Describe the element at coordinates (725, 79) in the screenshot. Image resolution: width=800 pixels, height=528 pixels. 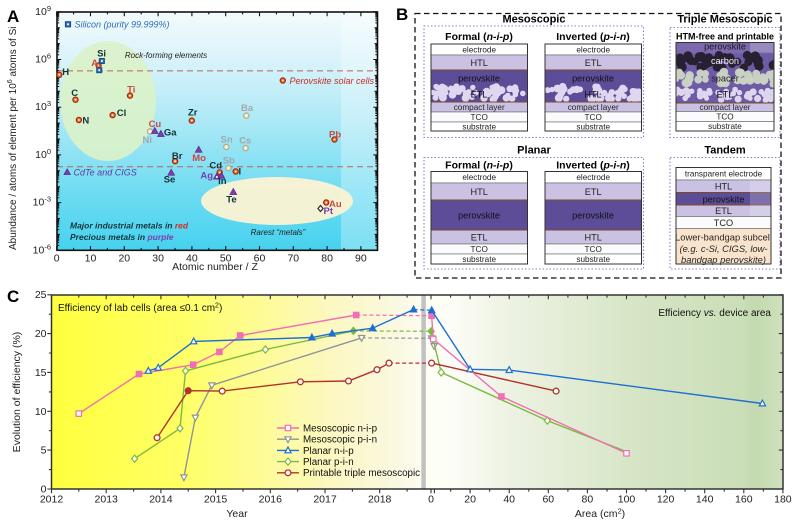
I see `svg-text: spacer` at that location.